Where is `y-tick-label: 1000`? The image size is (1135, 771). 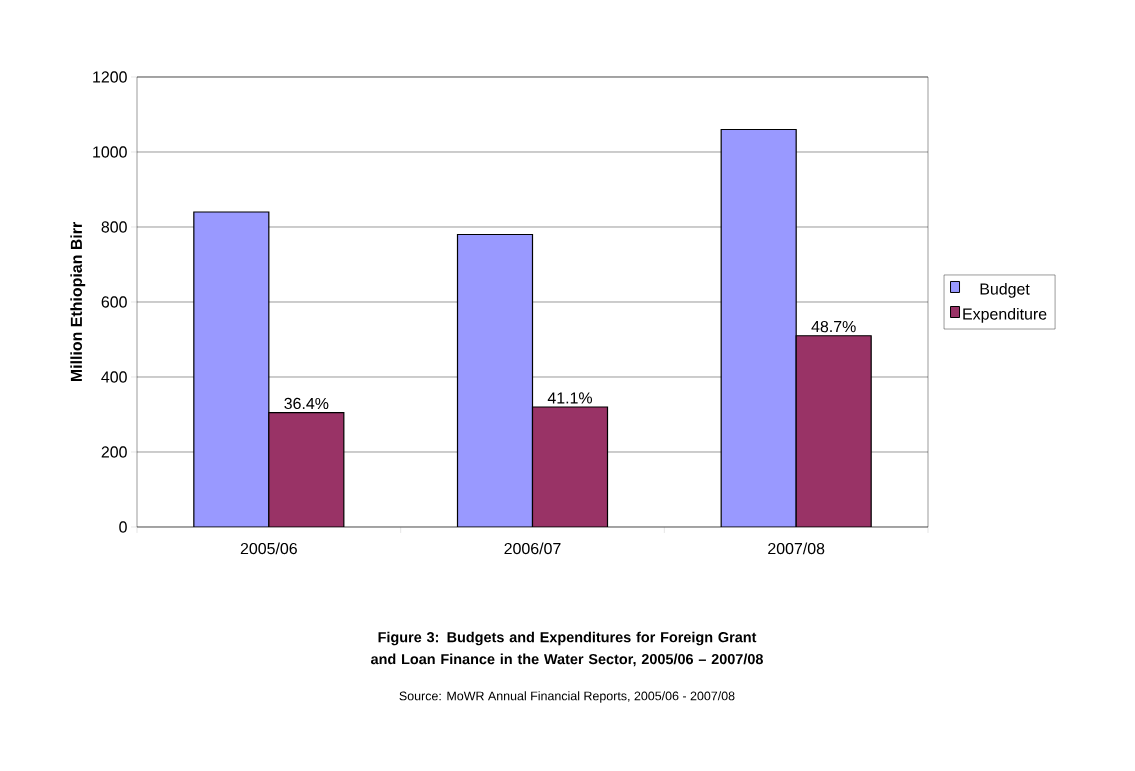 y-tick-label: 1000 is located at coordinates (110, 152).